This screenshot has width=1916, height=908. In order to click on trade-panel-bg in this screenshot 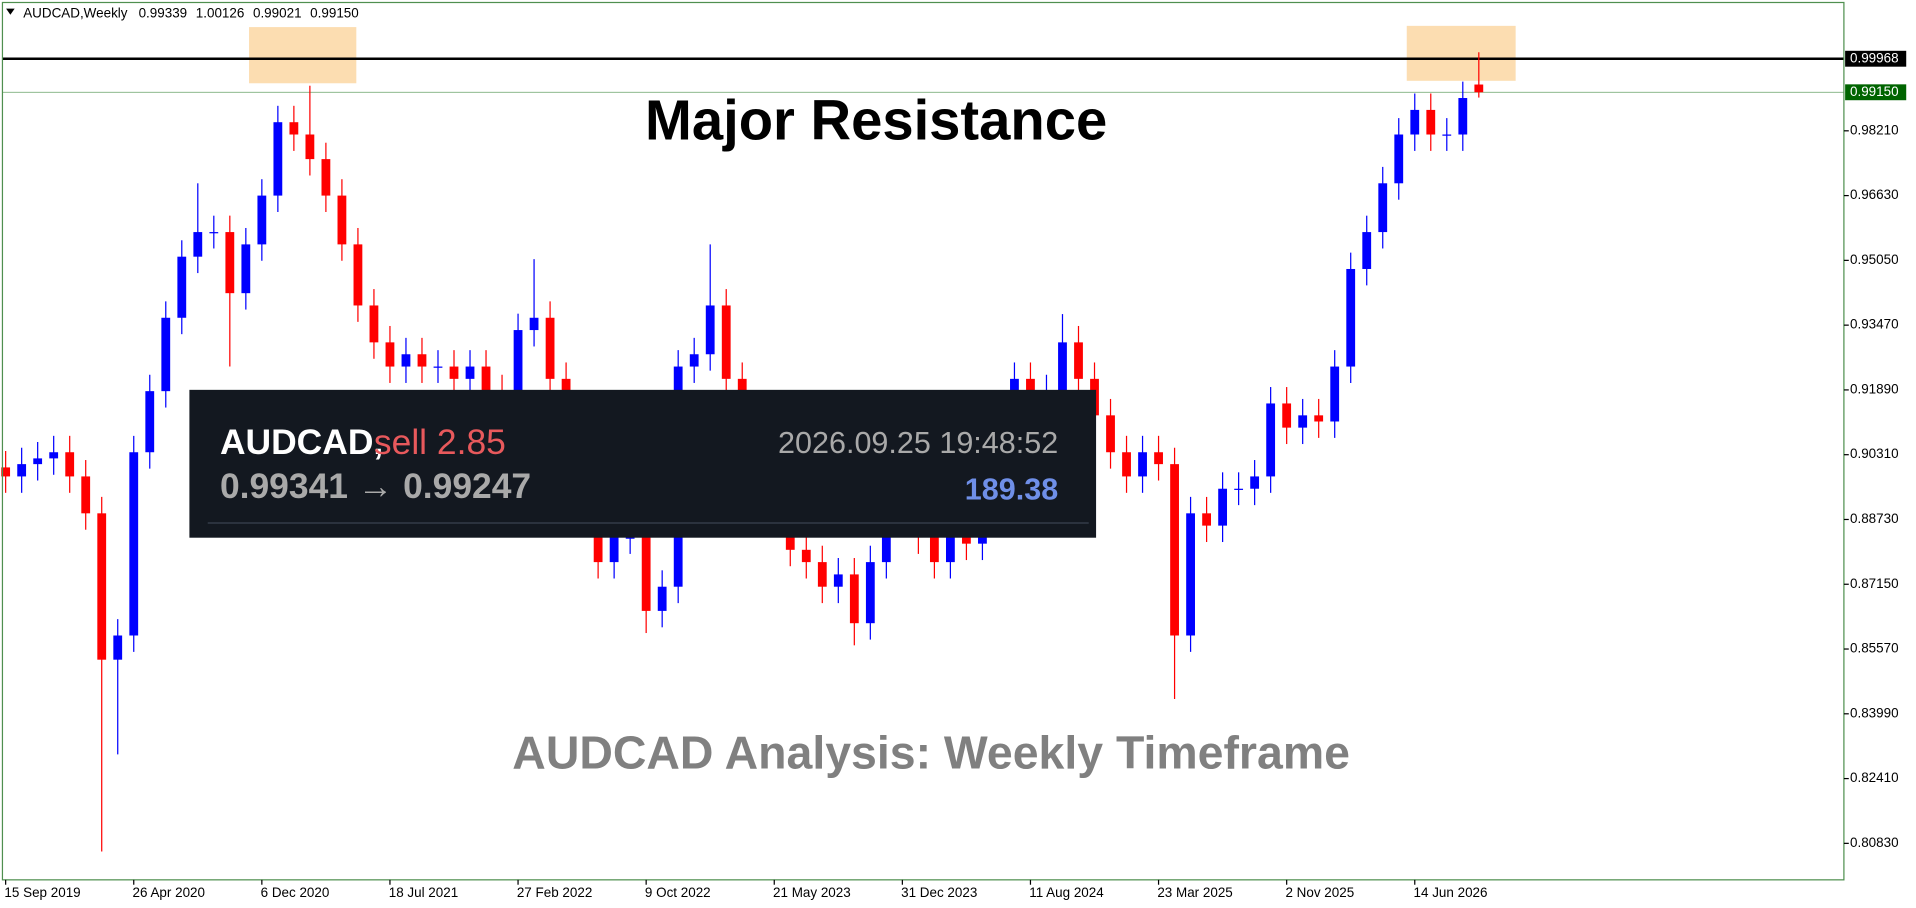, I will do `click(643, 463)`.